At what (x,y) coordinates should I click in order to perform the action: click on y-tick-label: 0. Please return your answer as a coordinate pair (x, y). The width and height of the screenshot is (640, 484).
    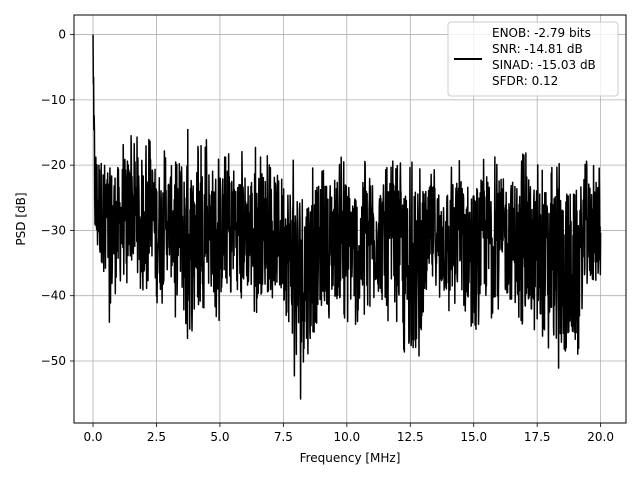
    Looking at the image, I should click on (62, 35).